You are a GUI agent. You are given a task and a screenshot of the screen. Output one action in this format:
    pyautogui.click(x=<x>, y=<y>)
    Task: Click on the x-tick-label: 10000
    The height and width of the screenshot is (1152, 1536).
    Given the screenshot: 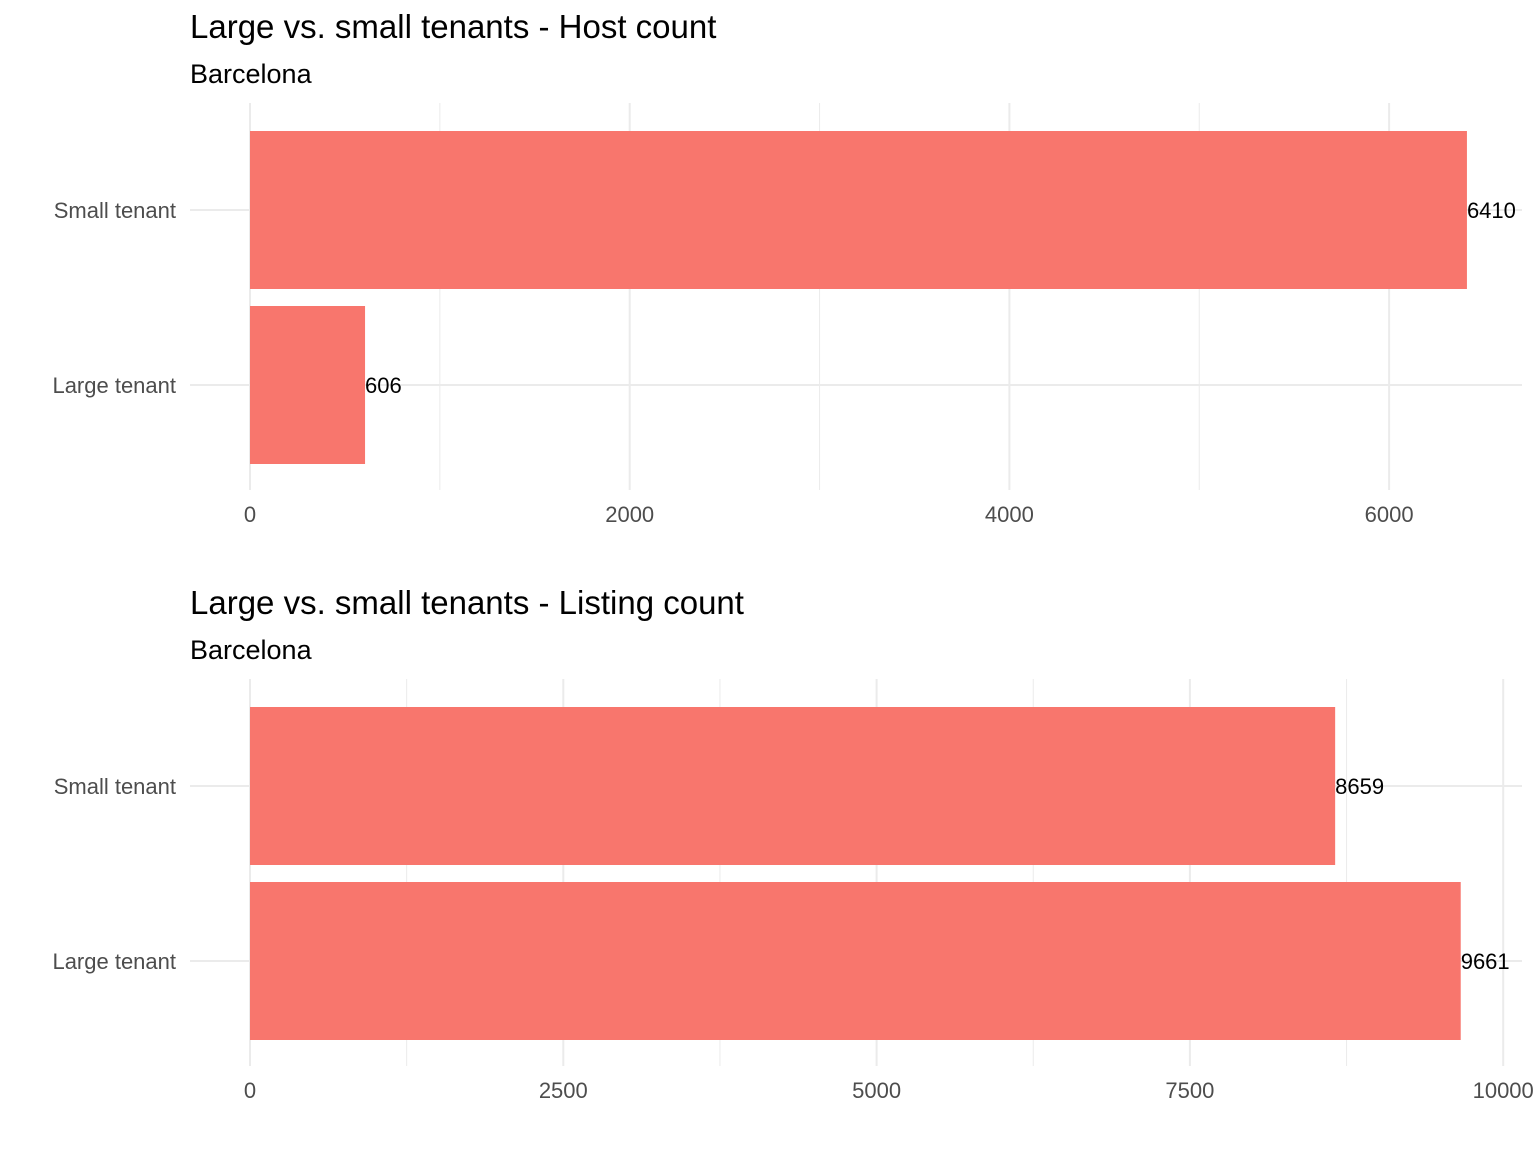 What is the action you would take?
    pyautogui.click(x=1503, y=1090)
    